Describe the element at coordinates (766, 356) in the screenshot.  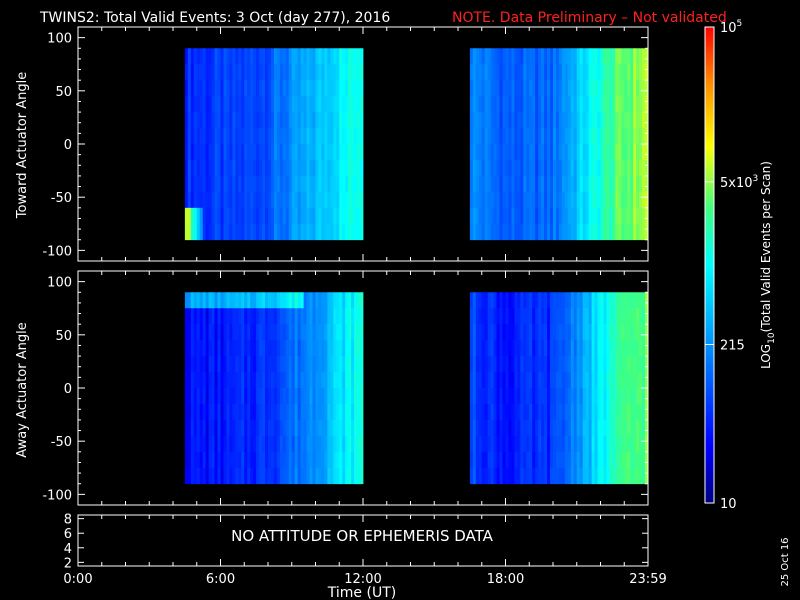
I see `colorbar-label-prefix: LOG` at that location.